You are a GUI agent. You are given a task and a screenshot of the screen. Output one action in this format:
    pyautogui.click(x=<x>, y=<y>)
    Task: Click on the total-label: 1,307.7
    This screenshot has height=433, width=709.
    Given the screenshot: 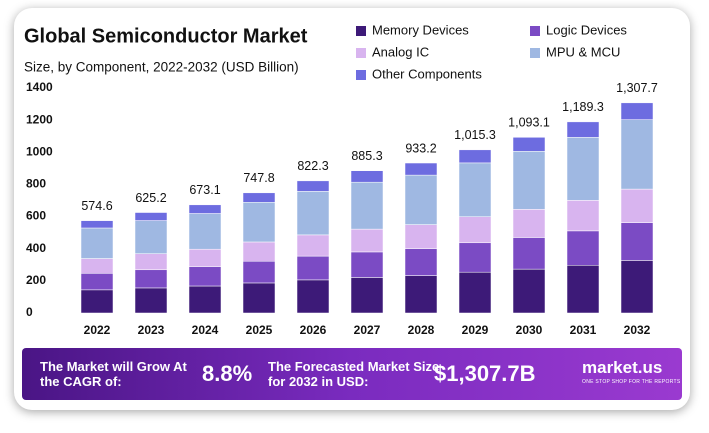 What is the action you would take?
    pyautogui.click(x=637, y=88)
    